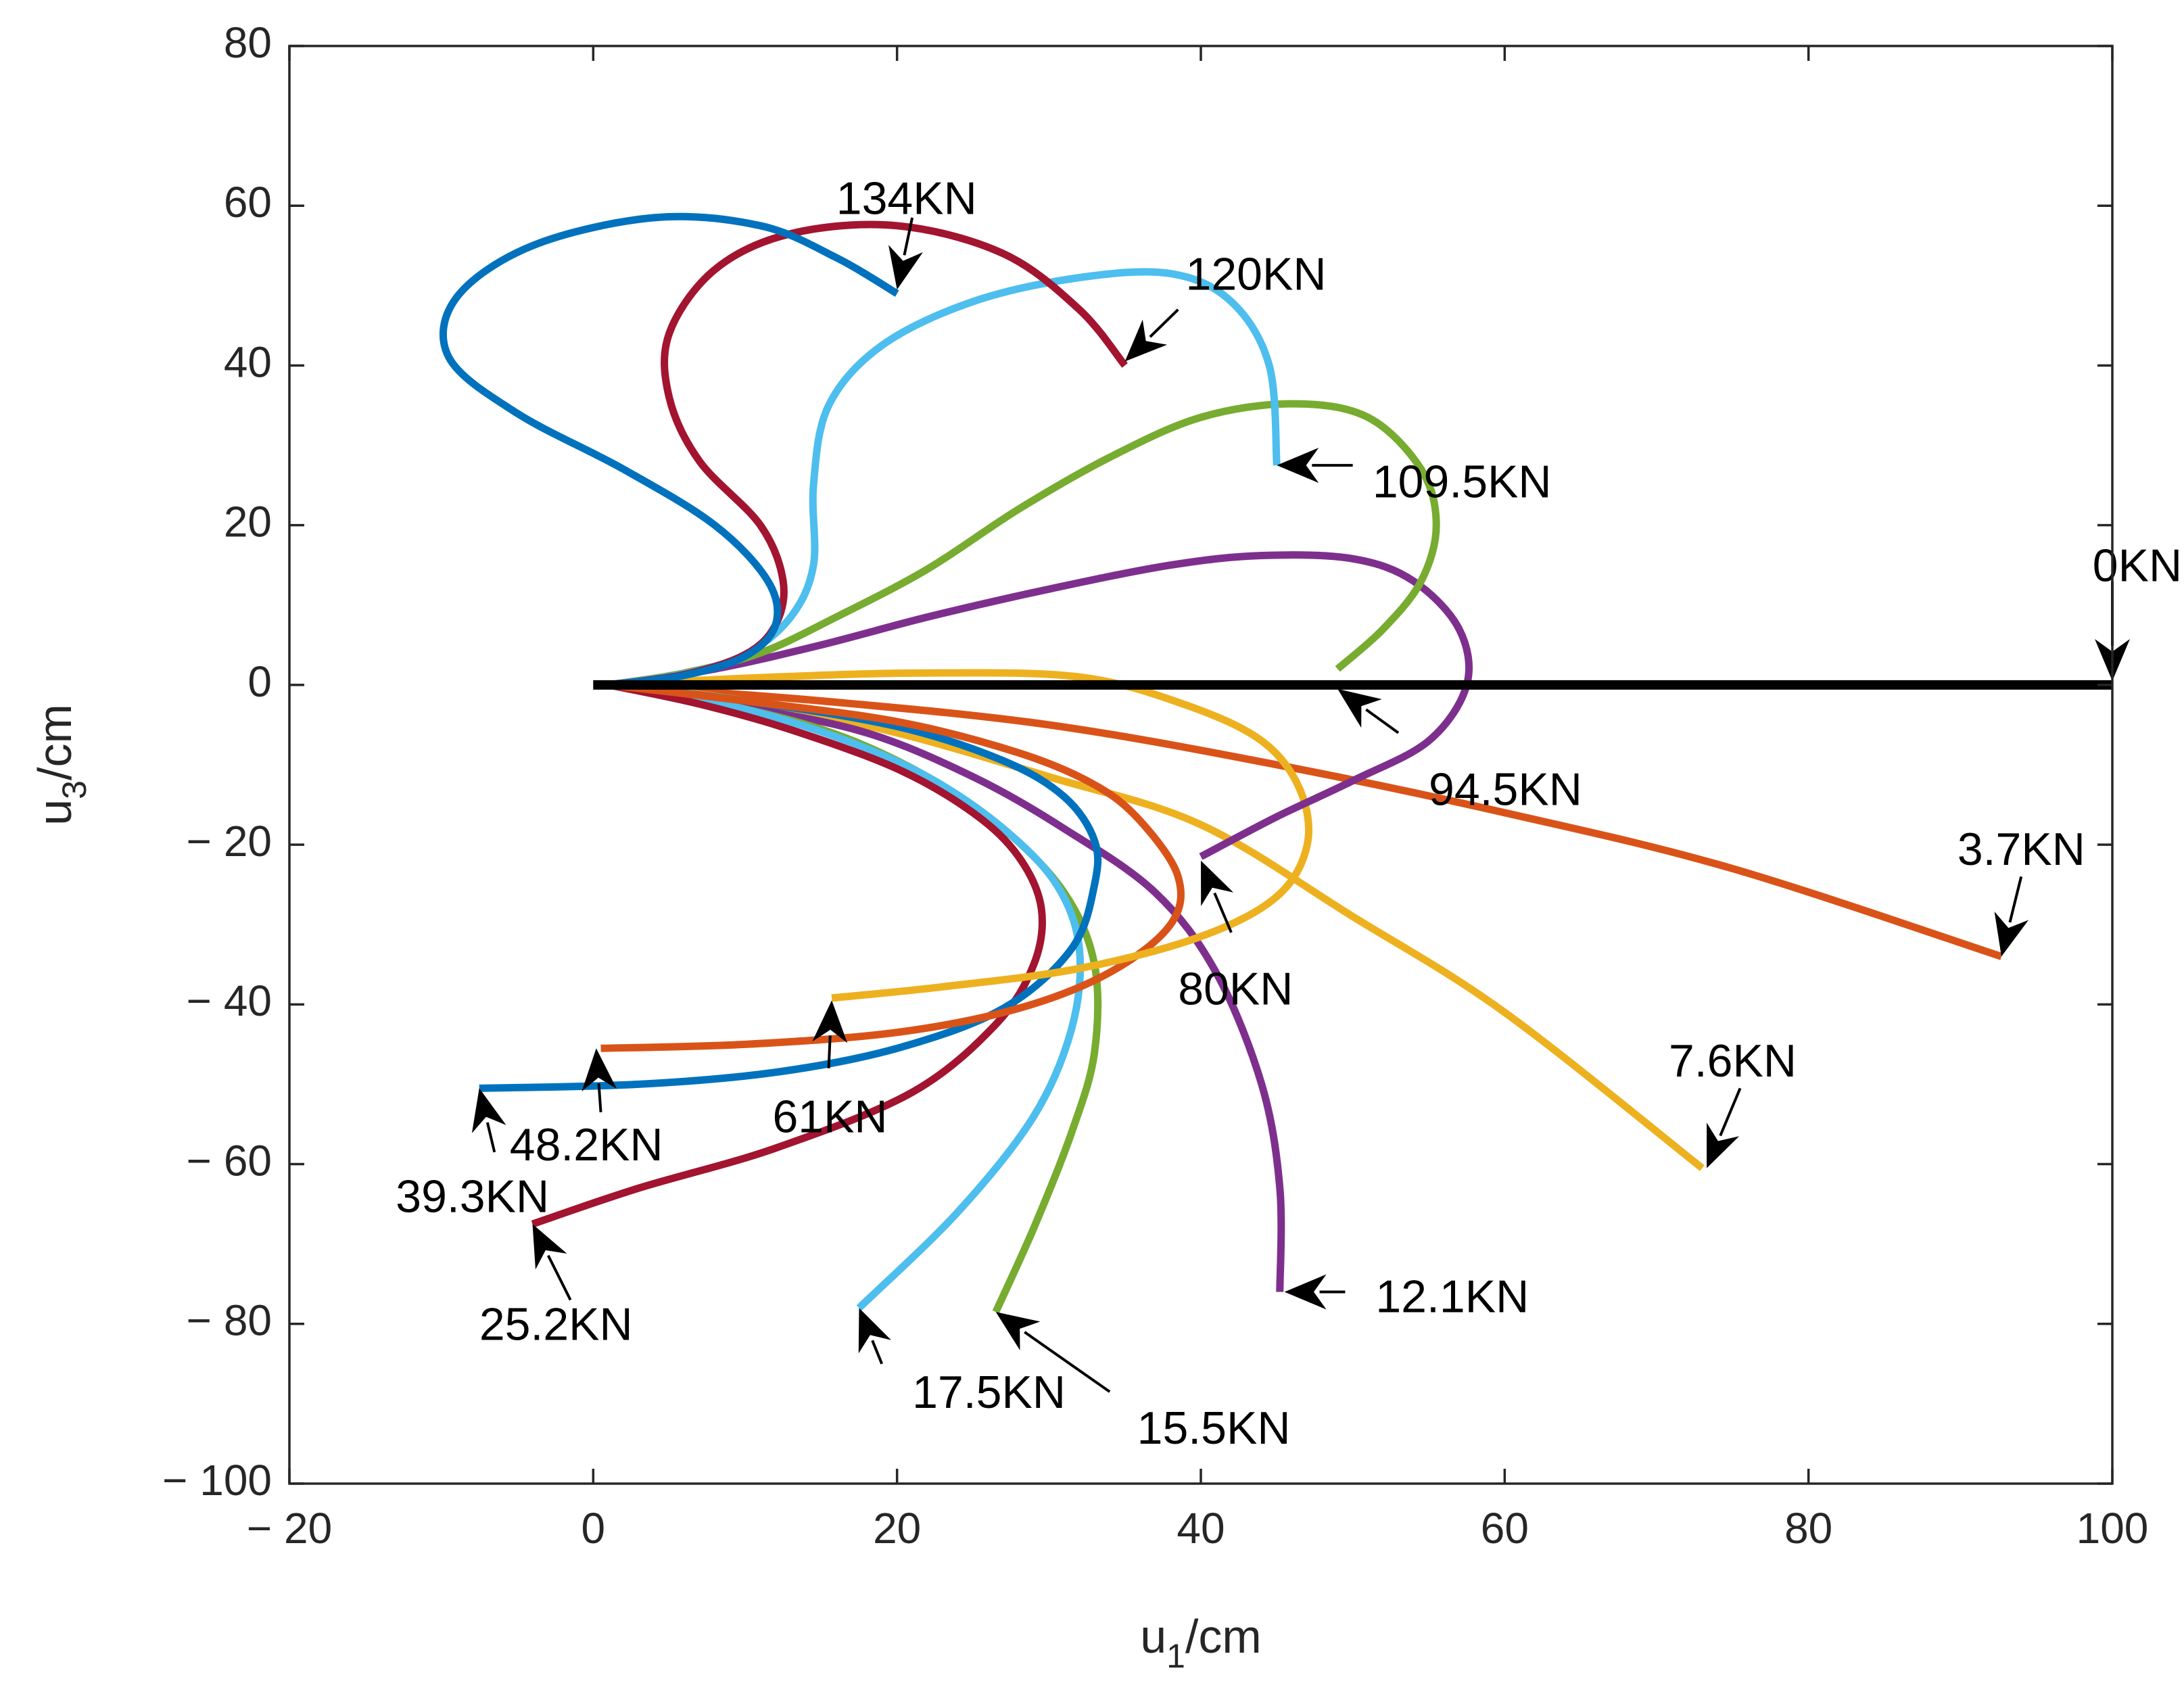 The width and height of the screenshot is (2184, 1700). What do you see at coordinates (289, 1528) in the screenshot?
I see `x-tick-label: − 20` at bounding box center [289, 1528].